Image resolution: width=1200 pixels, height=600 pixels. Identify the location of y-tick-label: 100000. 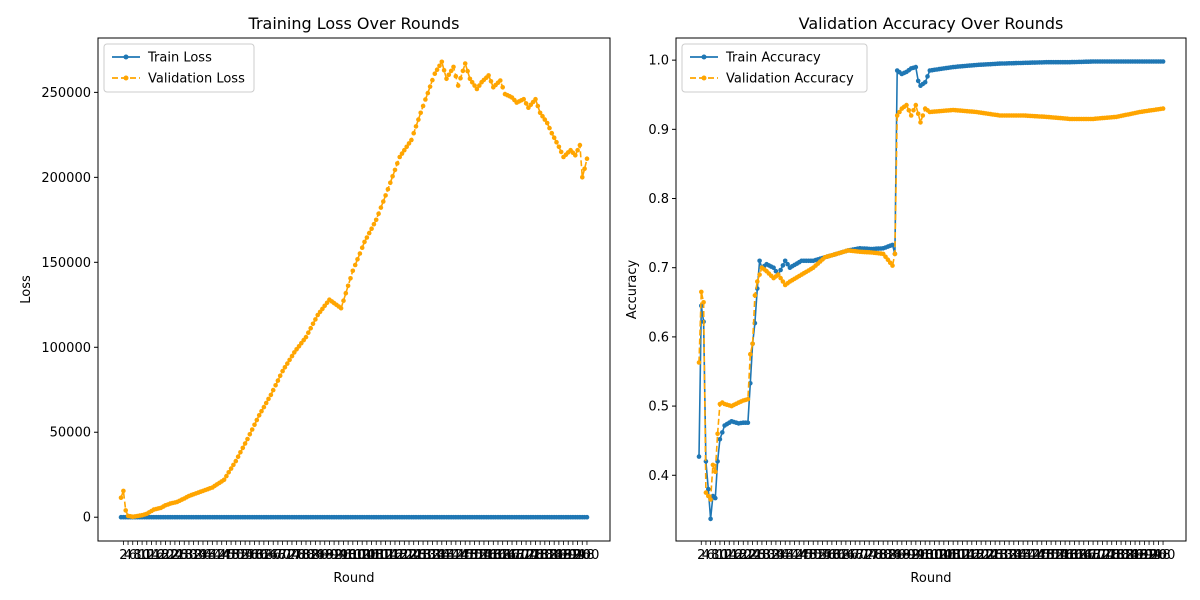
(66, 348).